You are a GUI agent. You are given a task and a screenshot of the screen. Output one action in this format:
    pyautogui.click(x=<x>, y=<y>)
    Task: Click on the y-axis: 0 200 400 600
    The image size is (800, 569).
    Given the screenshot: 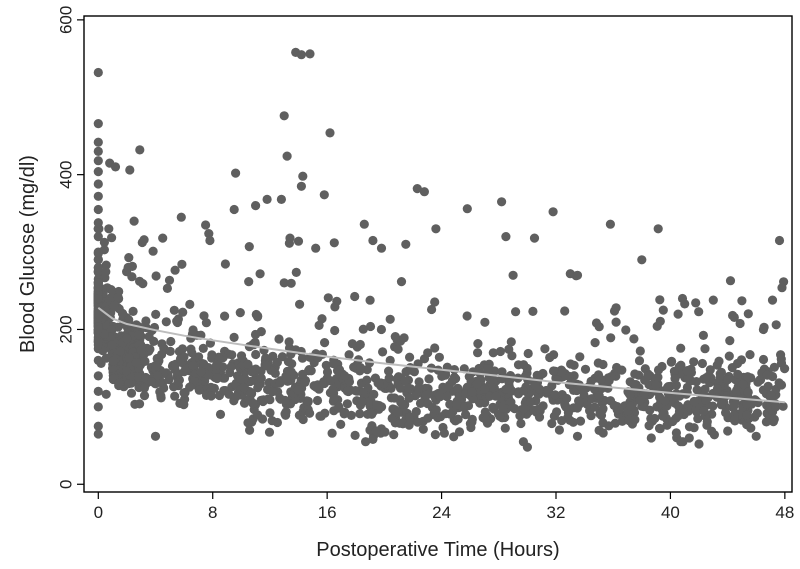 What is the action you would take?
    pyautogui.click(x=70, y=247)
    